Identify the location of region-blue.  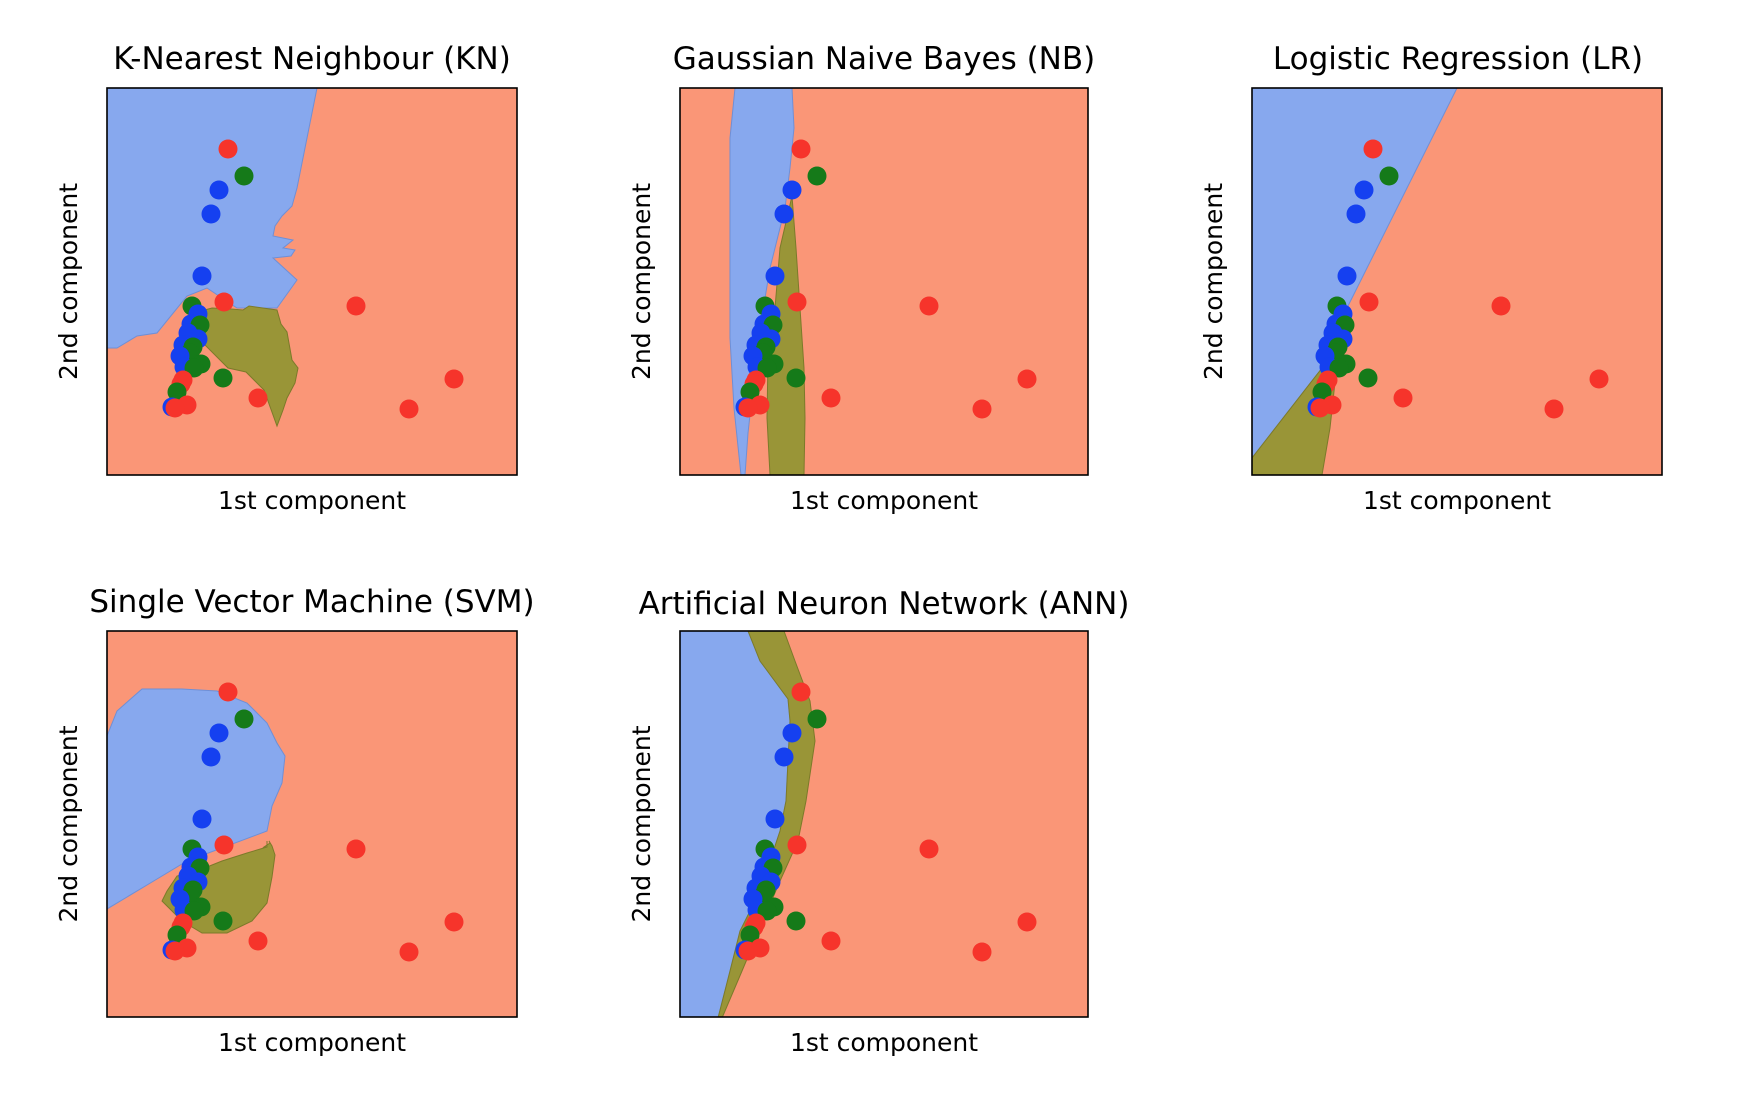
(196, 799).